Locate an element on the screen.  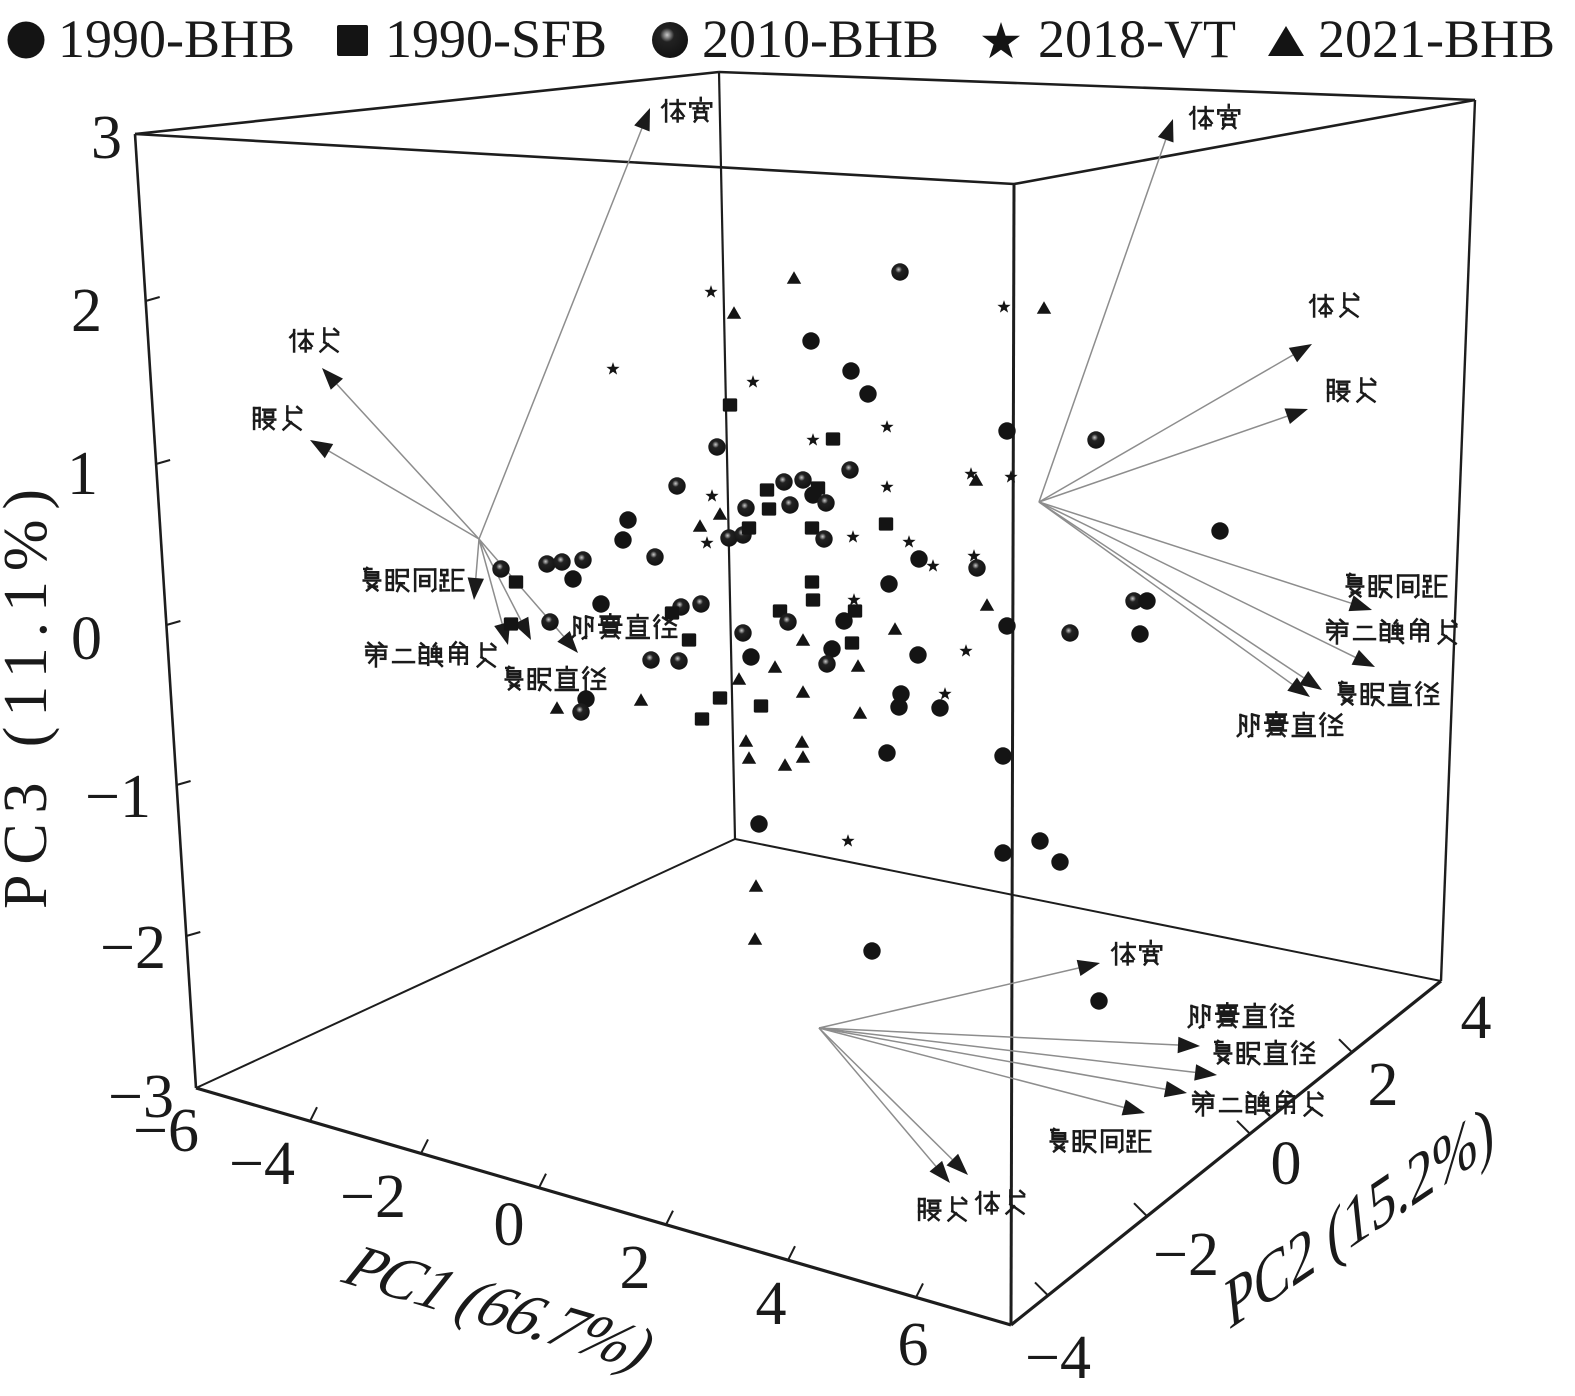
svg-text: 3 is located at coordinates (106, 138).